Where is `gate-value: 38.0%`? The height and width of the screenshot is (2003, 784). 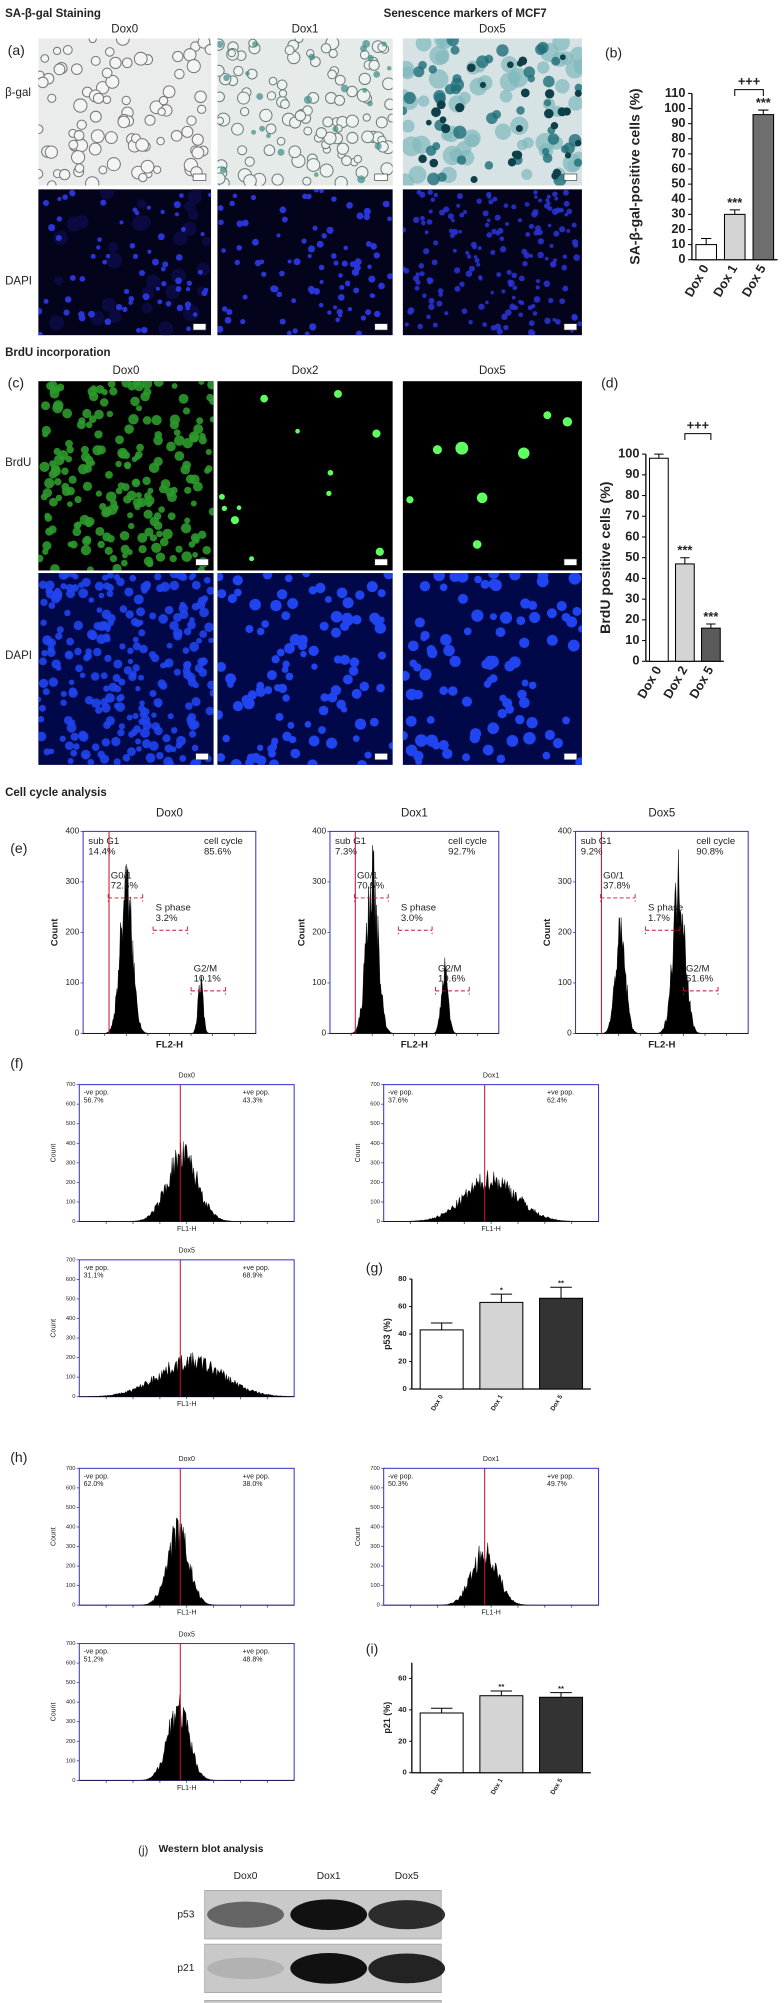 gate-value: 38.0% is located at coordinates (253, 1484).